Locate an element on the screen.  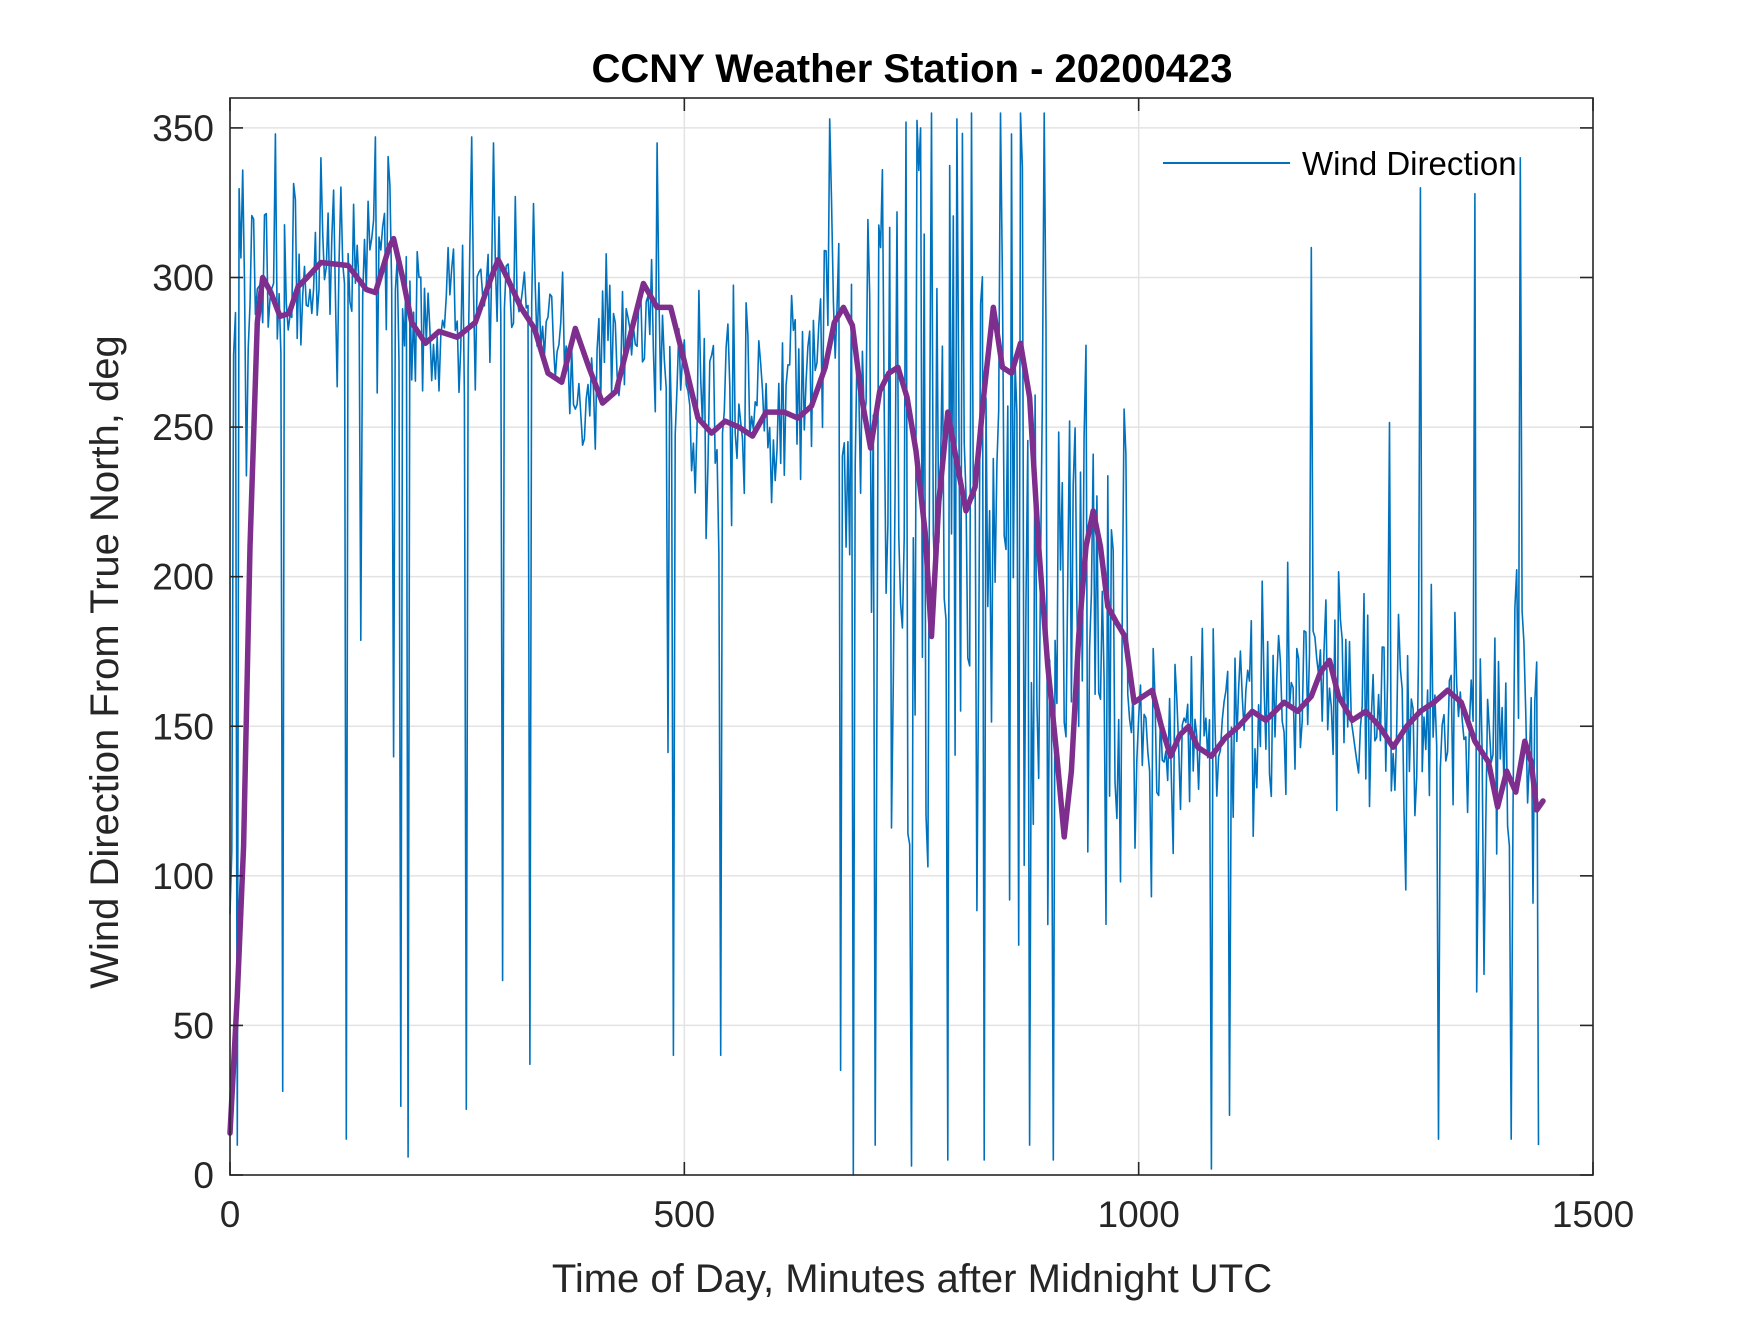
y-tick-label: 300 is located at coordinates (183, 278).